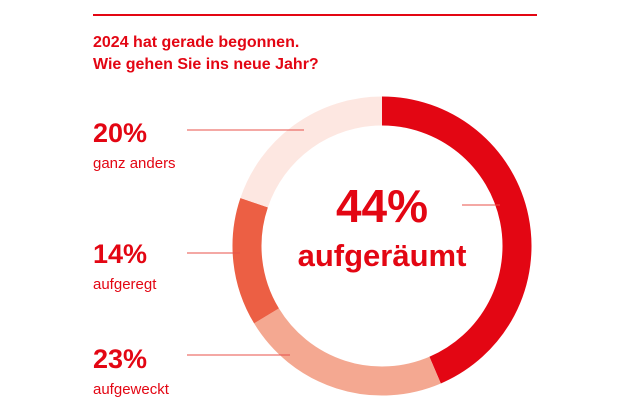 This screenshot has width=630, height=420. What do you see at coordinates (120, 359) in the screenshot?
I see `value-label: 23%` at bounding box center [120, 359].